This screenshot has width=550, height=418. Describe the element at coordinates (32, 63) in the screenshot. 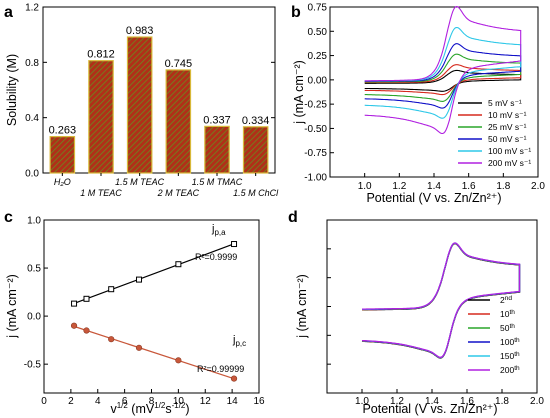

I see `panel-a-ytick-label: 0.8` at that location.